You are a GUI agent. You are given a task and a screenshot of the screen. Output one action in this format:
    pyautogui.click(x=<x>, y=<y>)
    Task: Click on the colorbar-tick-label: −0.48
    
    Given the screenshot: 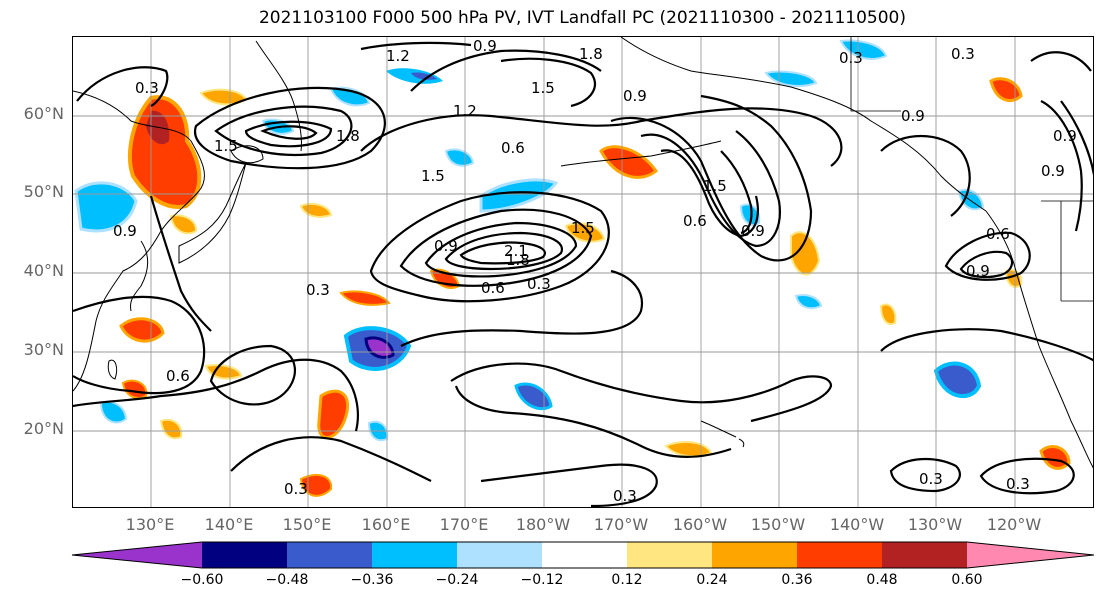 What is the action you would take?
    pyautogui.click(x=287, y=580)
    